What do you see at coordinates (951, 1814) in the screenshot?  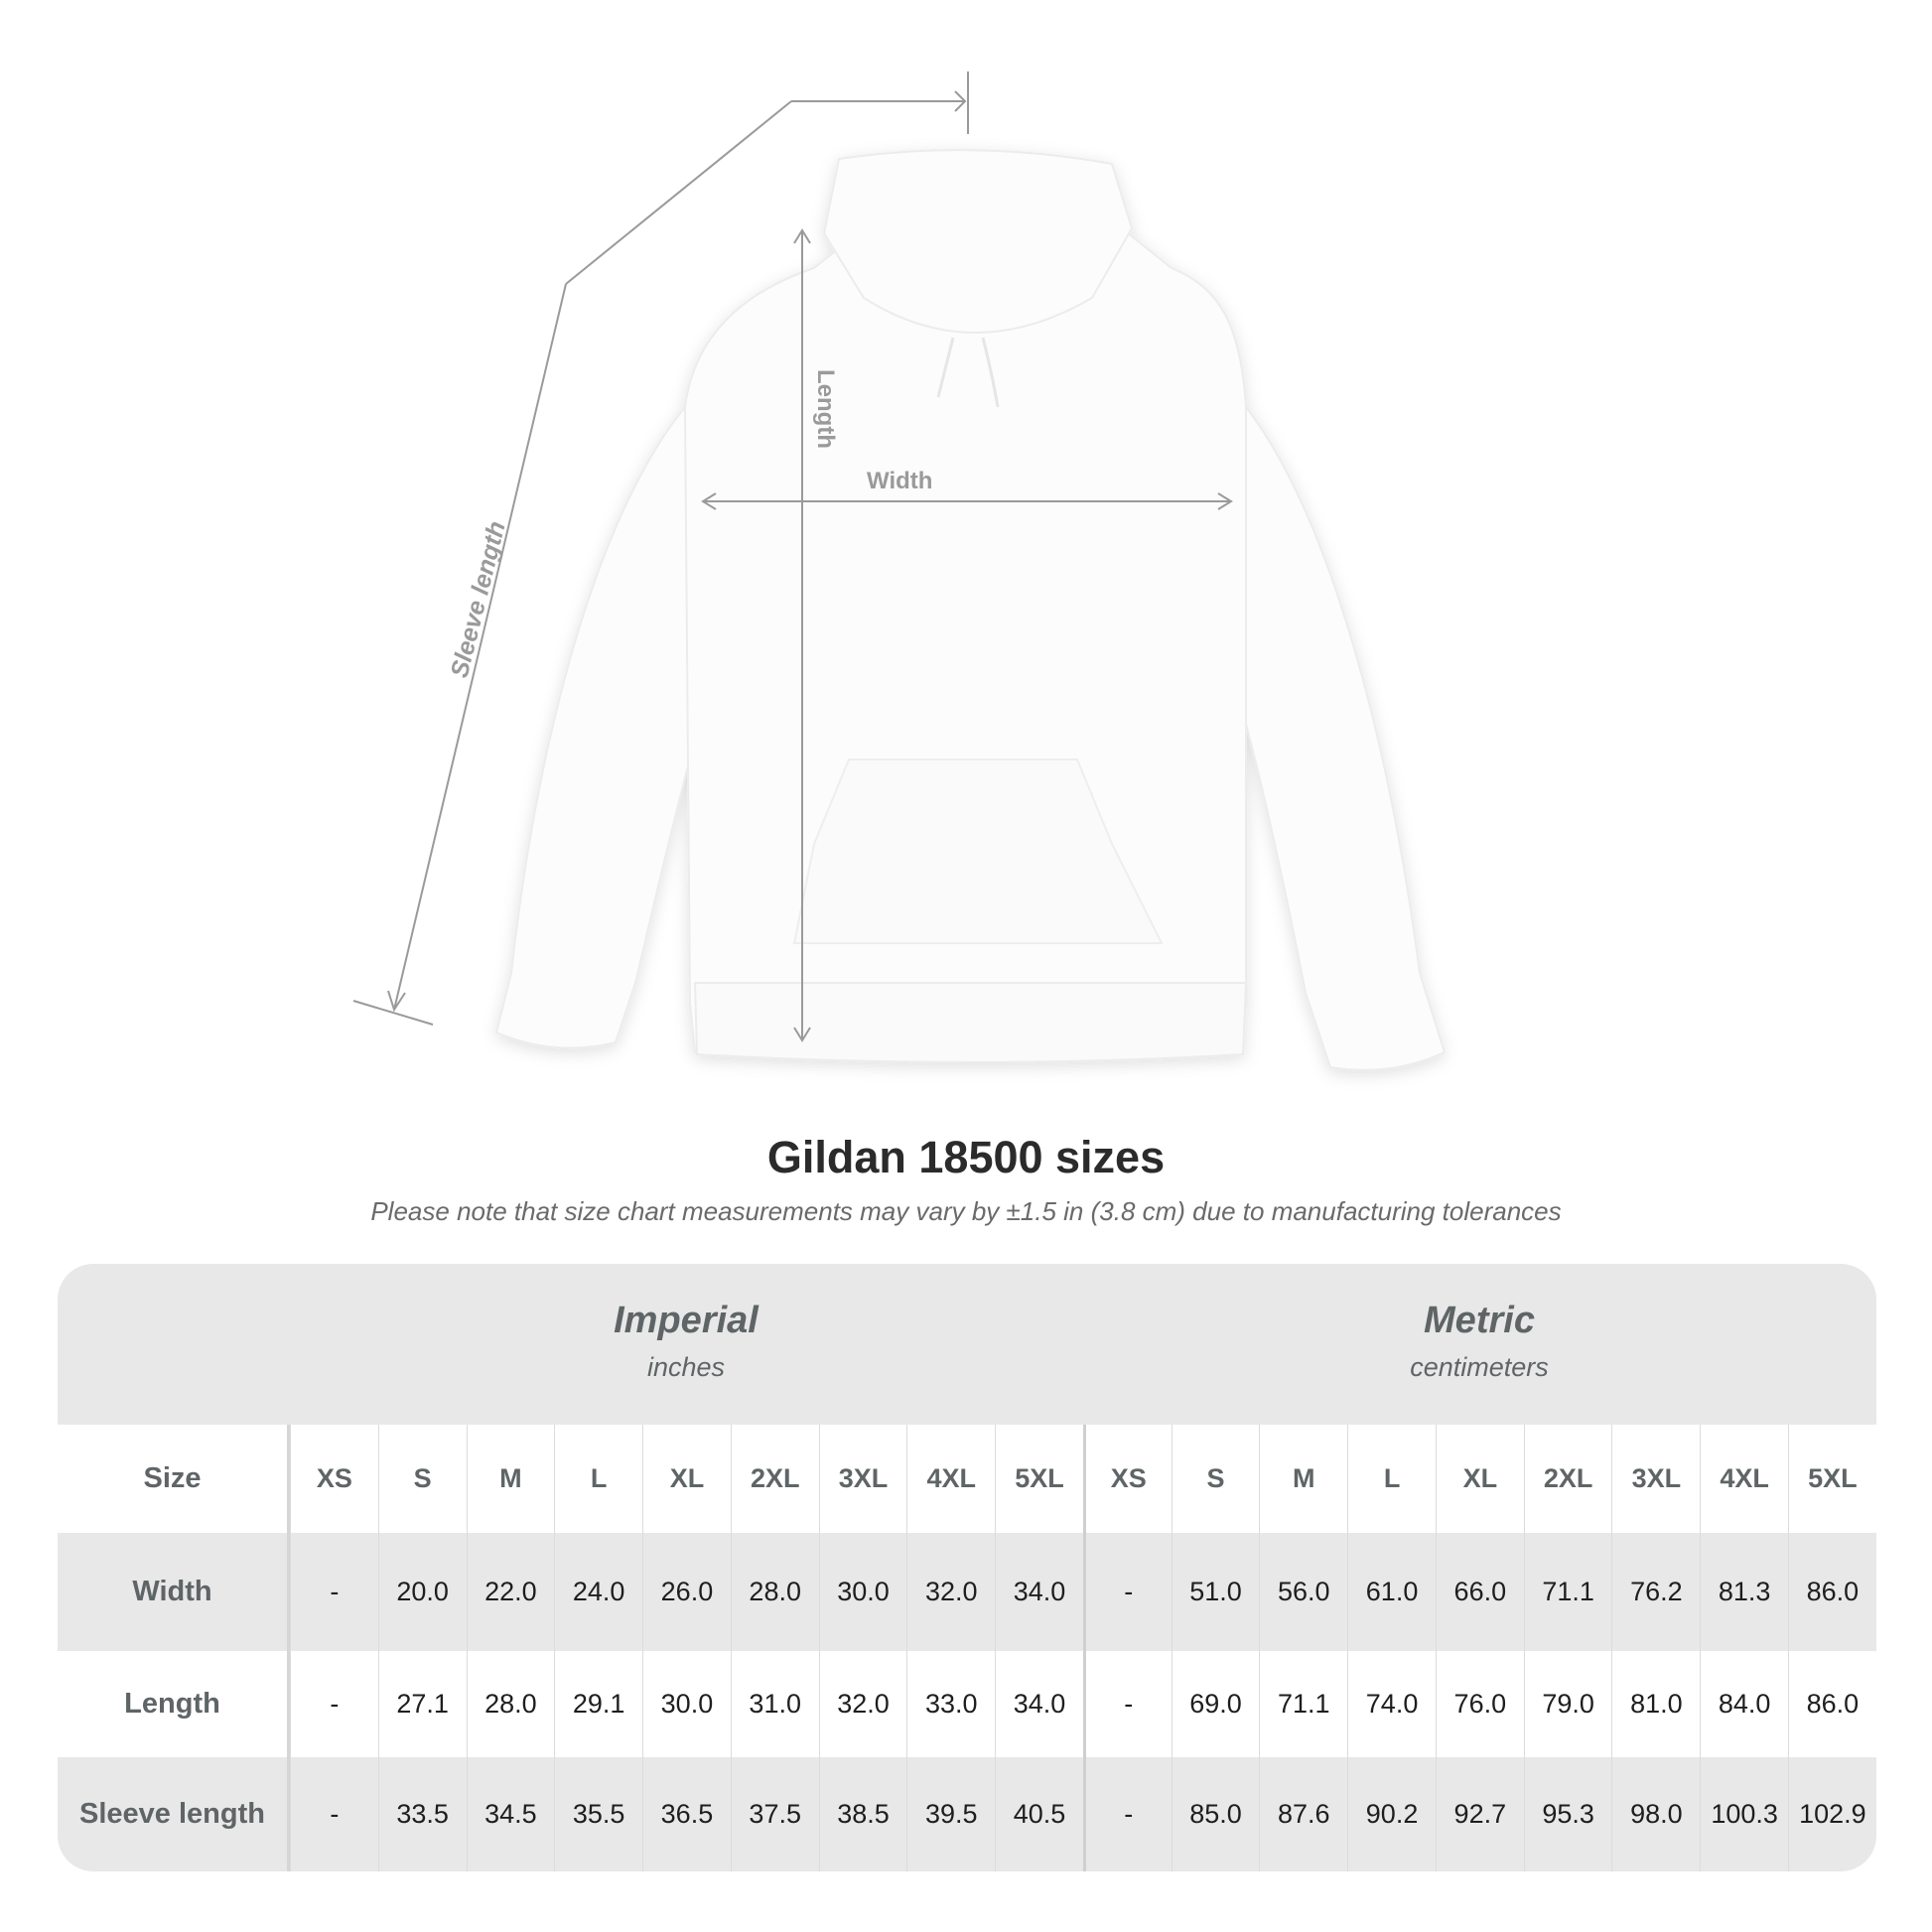 I see `value-cell-imperial: 39.5` at bounding box center [951, 1814].